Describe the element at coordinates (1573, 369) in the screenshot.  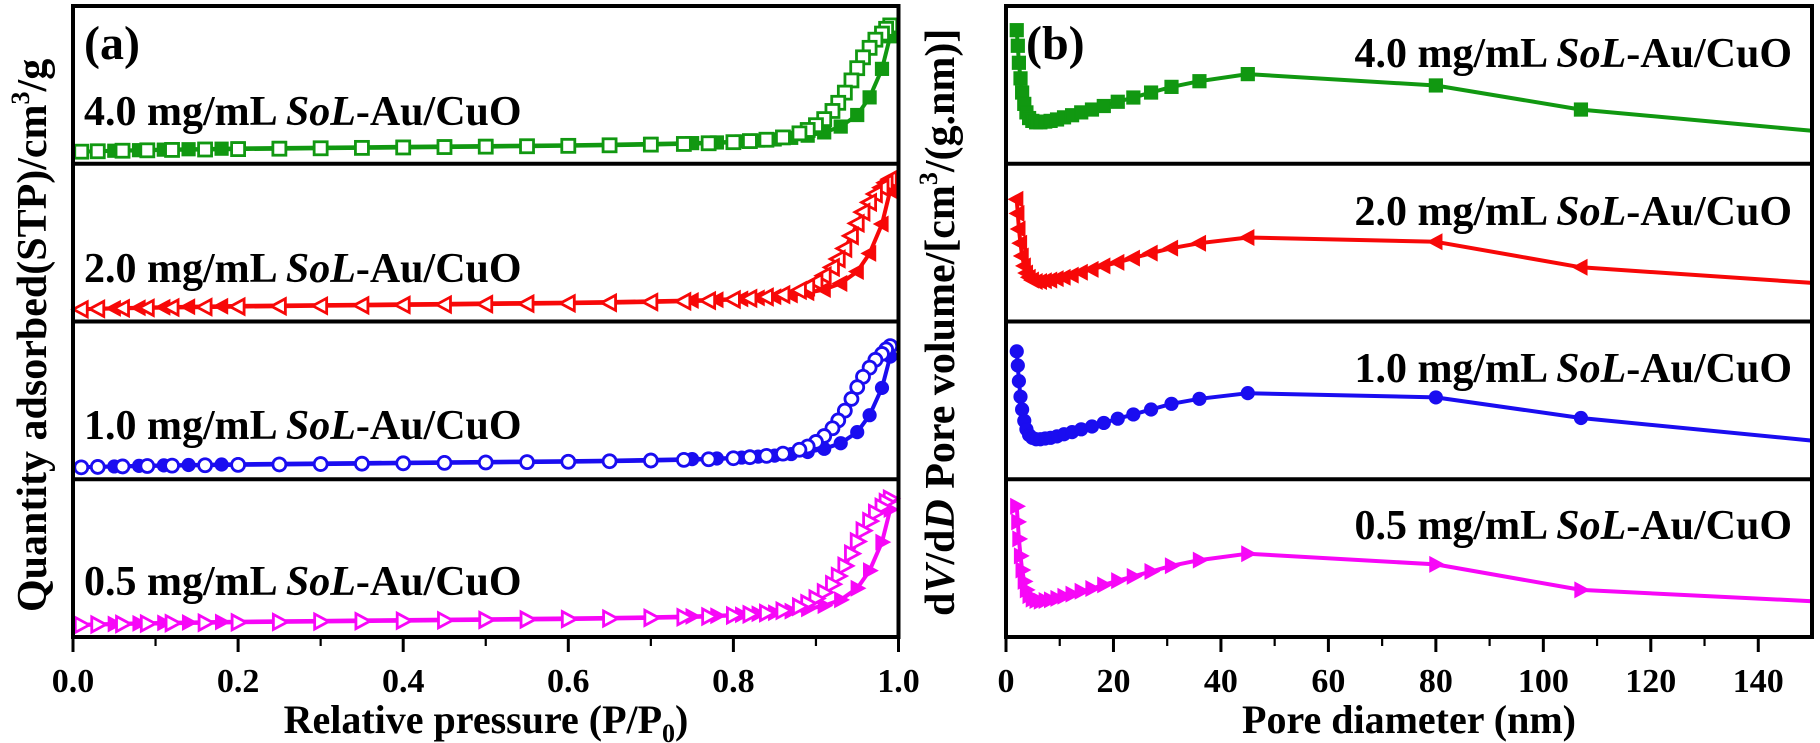
I see `sample-label-b-1.0: 1.0 mg/mL SoL-Au/CuO` at that location.